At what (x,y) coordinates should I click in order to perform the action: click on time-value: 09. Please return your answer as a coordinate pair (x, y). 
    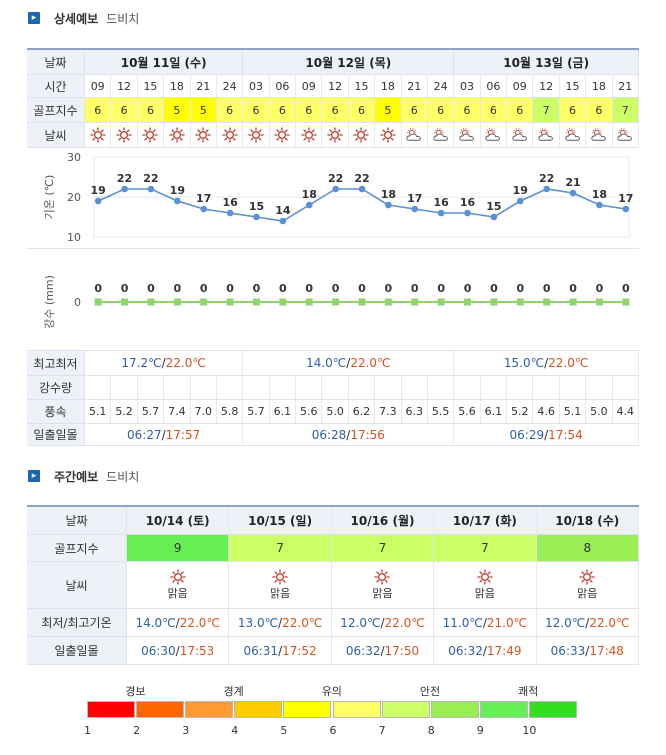
    Looking at the image, I should click on (97, 86).